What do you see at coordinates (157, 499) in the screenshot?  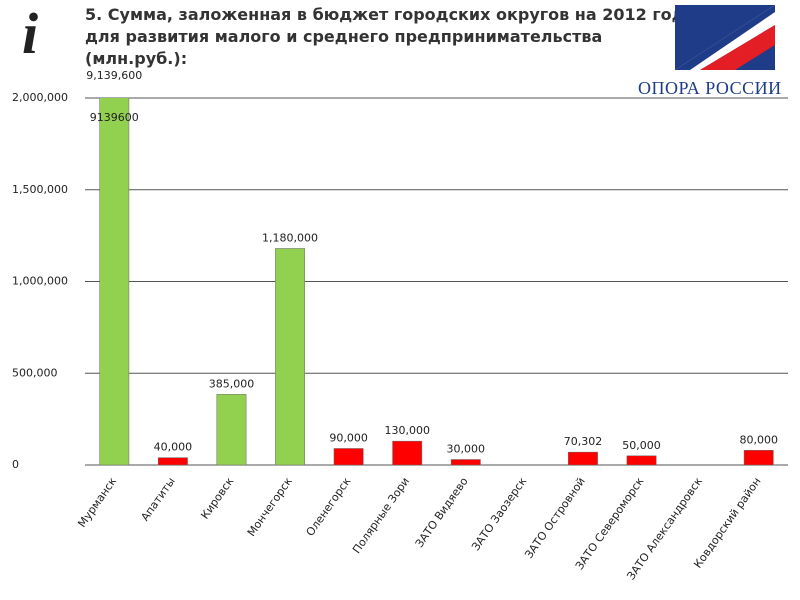 I see `x-tick-label: Апатиты` at bounding box center [157, 499].